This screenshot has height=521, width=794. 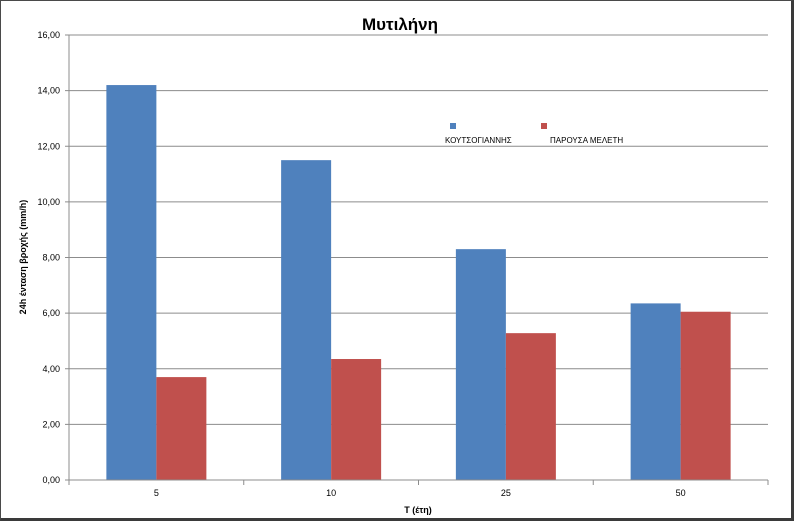 What do you see at coordinates (51, 369) in the screenshot?
I see `y-tick-label: 4,00` at bounding box center [51, 369].